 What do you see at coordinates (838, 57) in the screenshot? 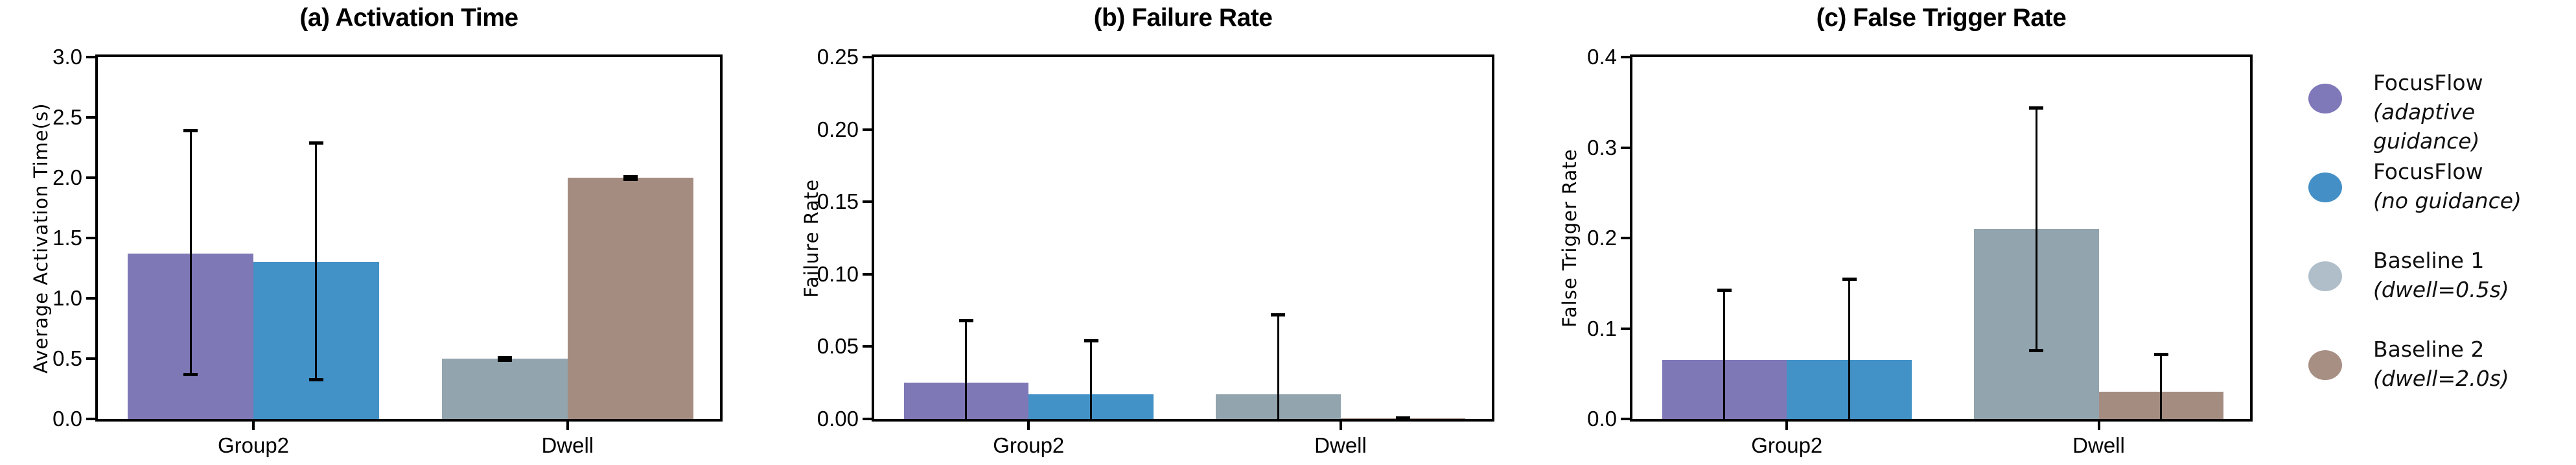
I see `y-tick-label: 0.25` at bounding box center [838, 57].